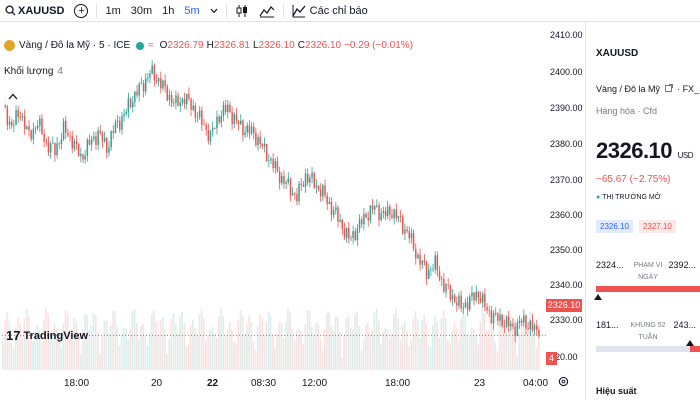  What do you see at coordinates (566, 108) in the screenshot?
I see `price-axis-label: 2390.00` at bounding box center [566, 108].